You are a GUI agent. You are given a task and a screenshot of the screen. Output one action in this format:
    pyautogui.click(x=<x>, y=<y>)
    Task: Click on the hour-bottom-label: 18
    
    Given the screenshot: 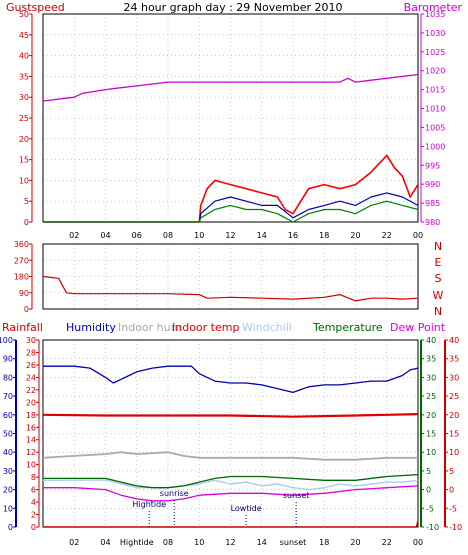 What is the action you would take?
    pyautogui.click(x=324, y=542)
    